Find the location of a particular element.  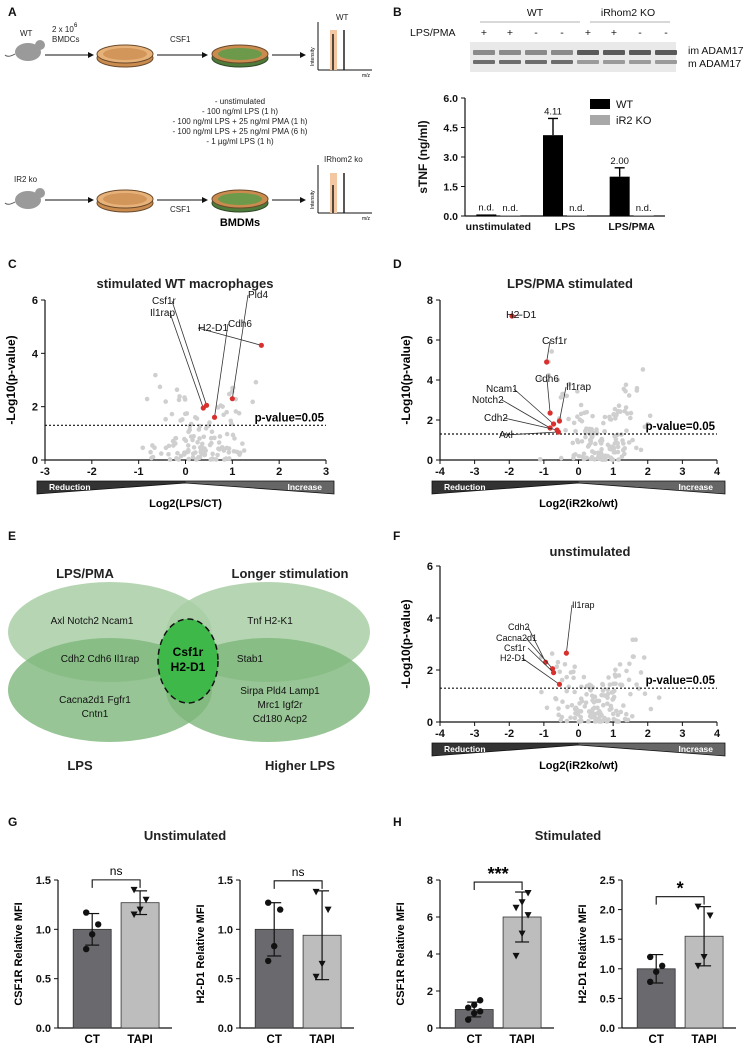

condition-item: - 1 µg/ml LPS (1 h) is located at coordinates (240, 141).